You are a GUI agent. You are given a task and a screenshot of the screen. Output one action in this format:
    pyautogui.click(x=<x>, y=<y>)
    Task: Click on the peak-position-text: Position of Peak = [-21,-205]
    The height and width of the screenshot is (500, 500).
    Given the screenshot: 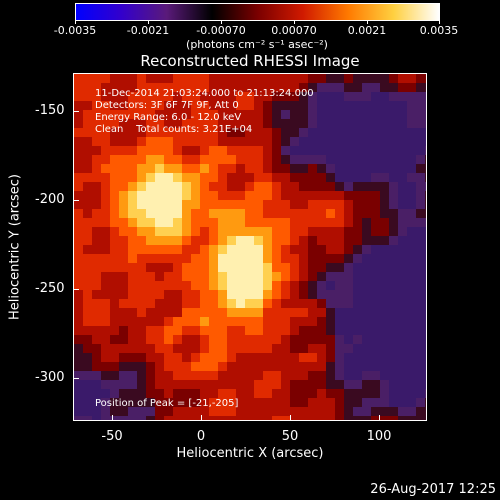 What is the action you would take?
    pyautogui.click(x=167, y=403)
    